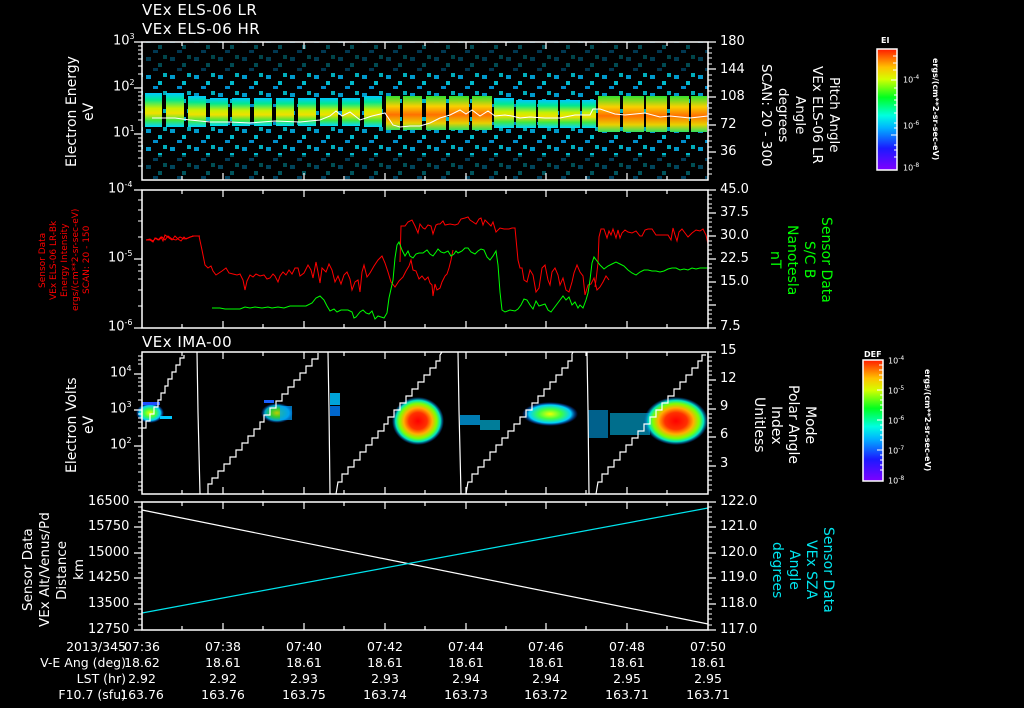 This screenshot has width=1024, height=708. I want to click on p1-ytick-r-36: 36, so click(728, 151).